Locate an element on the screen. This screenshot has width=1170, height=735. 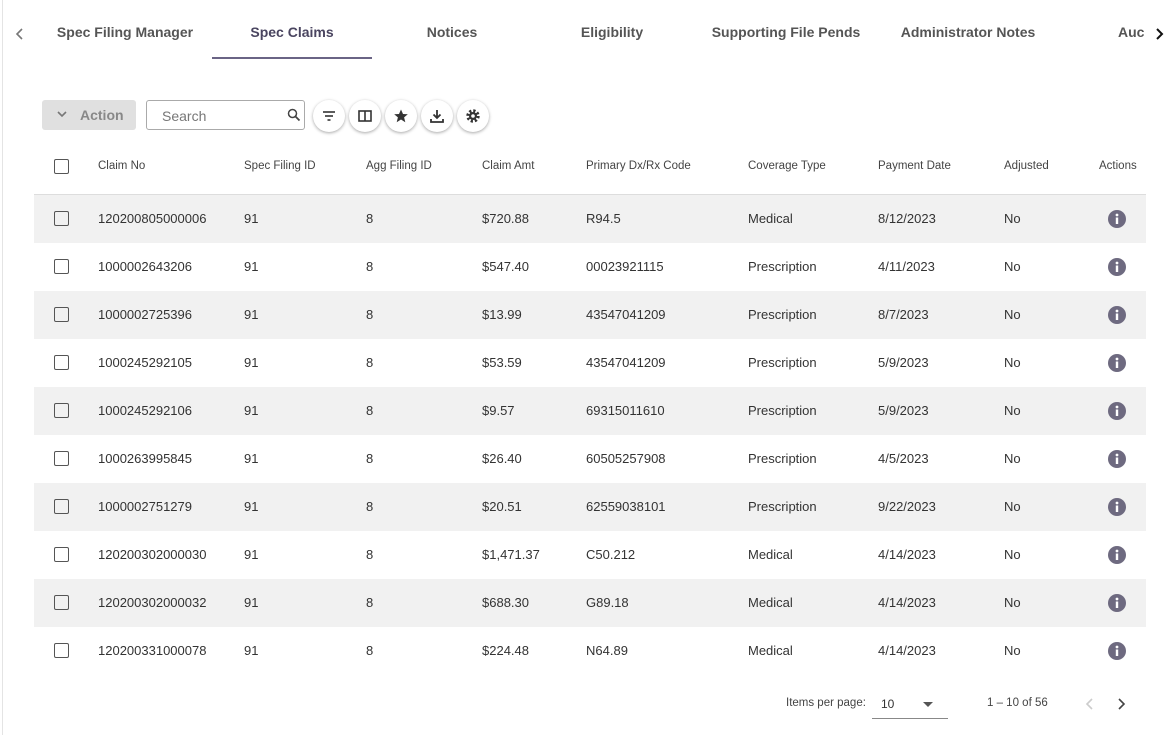
tabs-next is located at coordinates (1160, 34).